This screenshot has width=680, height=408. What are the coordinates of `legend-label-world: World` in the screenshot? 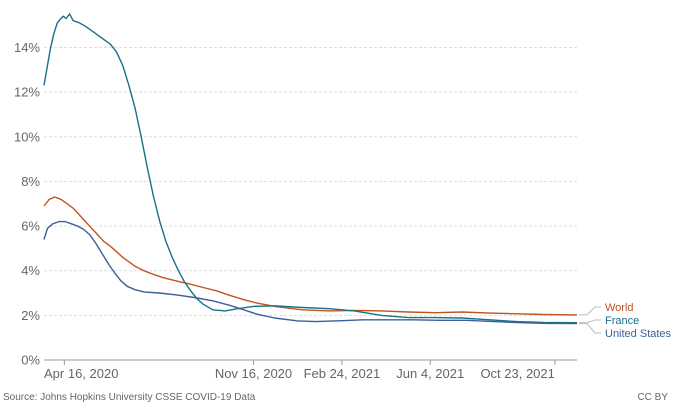 It's located at (619, 308).